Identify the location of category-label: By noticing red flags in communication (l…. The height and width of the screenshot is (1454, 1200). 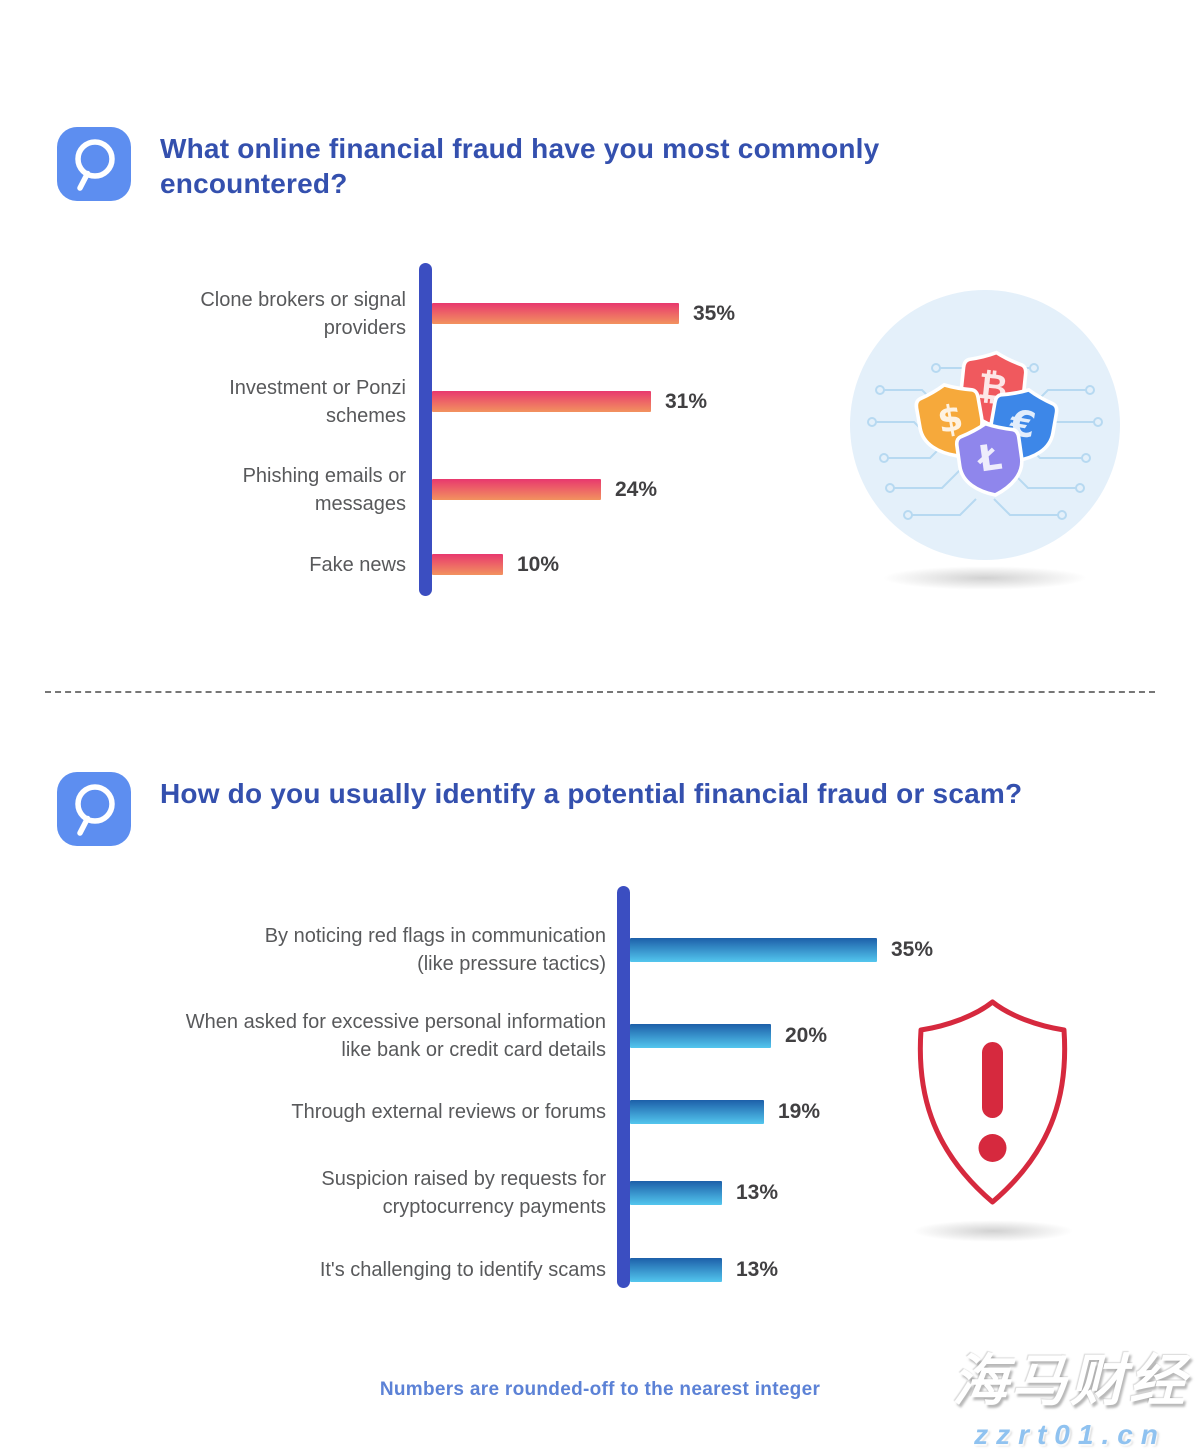
(435, 950).